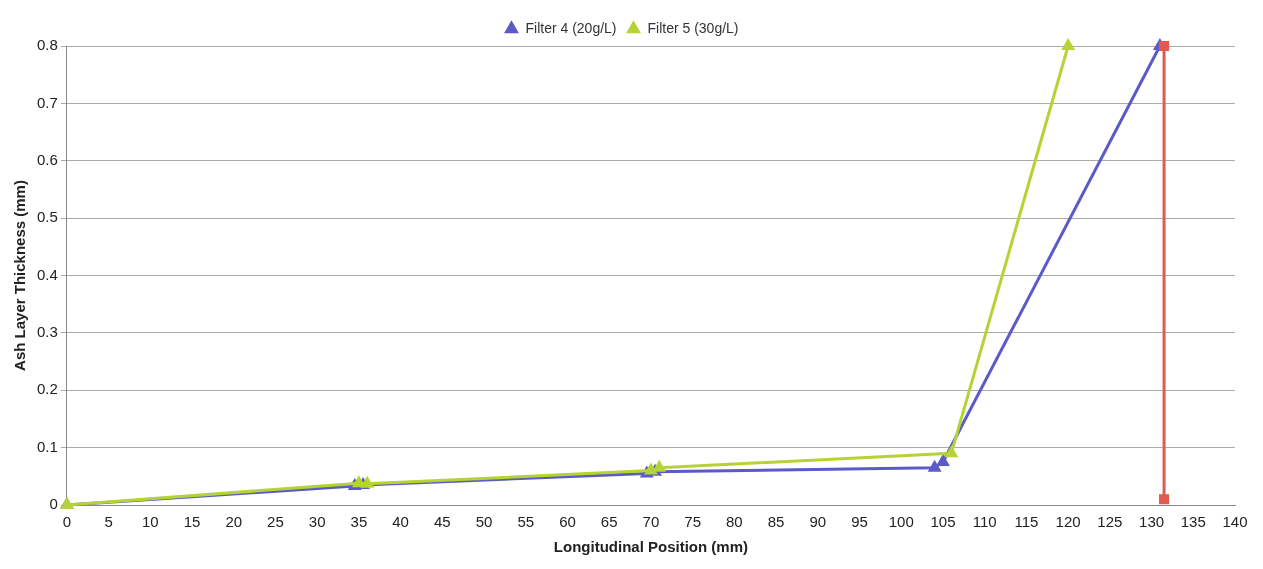 The width and height of the screenshot is (1263, 569). What do you see at coordinates (901, 522) in the screenshot?
I see `x-tick-label: 100` at bounding box center [901, 522].